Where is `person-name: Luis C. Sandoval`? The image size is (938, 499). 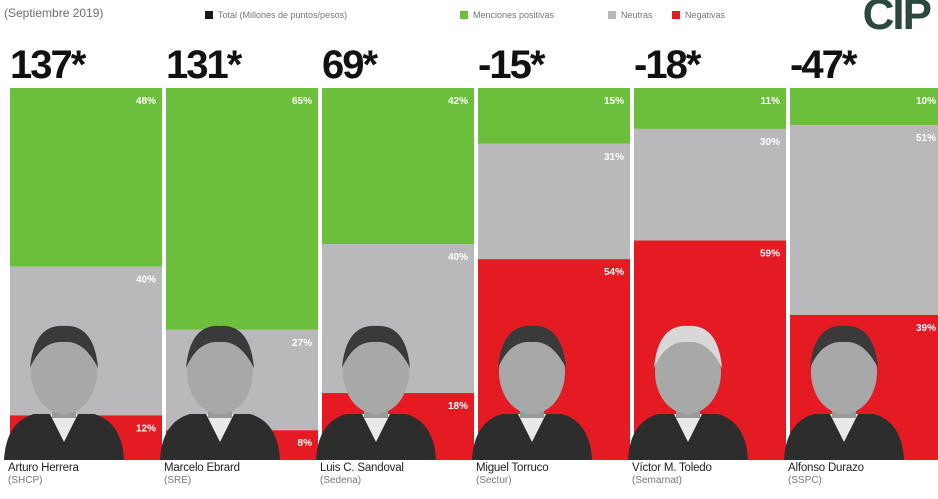
person-name: Luis C. Sandoval is located at coordinates (362, 468).